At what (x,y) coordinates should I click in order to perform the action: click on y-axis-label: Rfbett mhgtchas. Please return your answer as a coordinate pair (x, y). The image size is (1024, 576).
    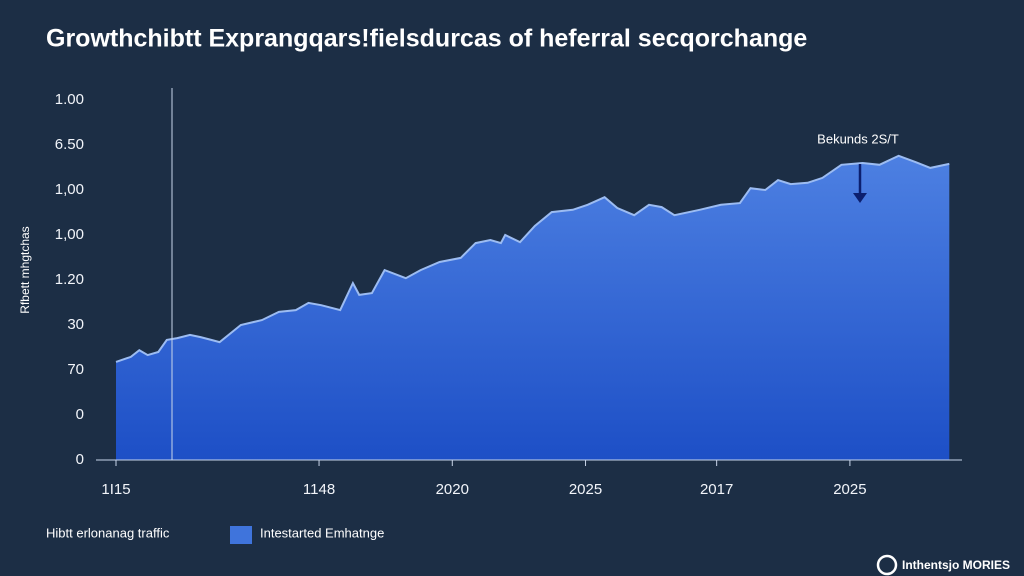
    Looking at the image, I should click on (25, 269).